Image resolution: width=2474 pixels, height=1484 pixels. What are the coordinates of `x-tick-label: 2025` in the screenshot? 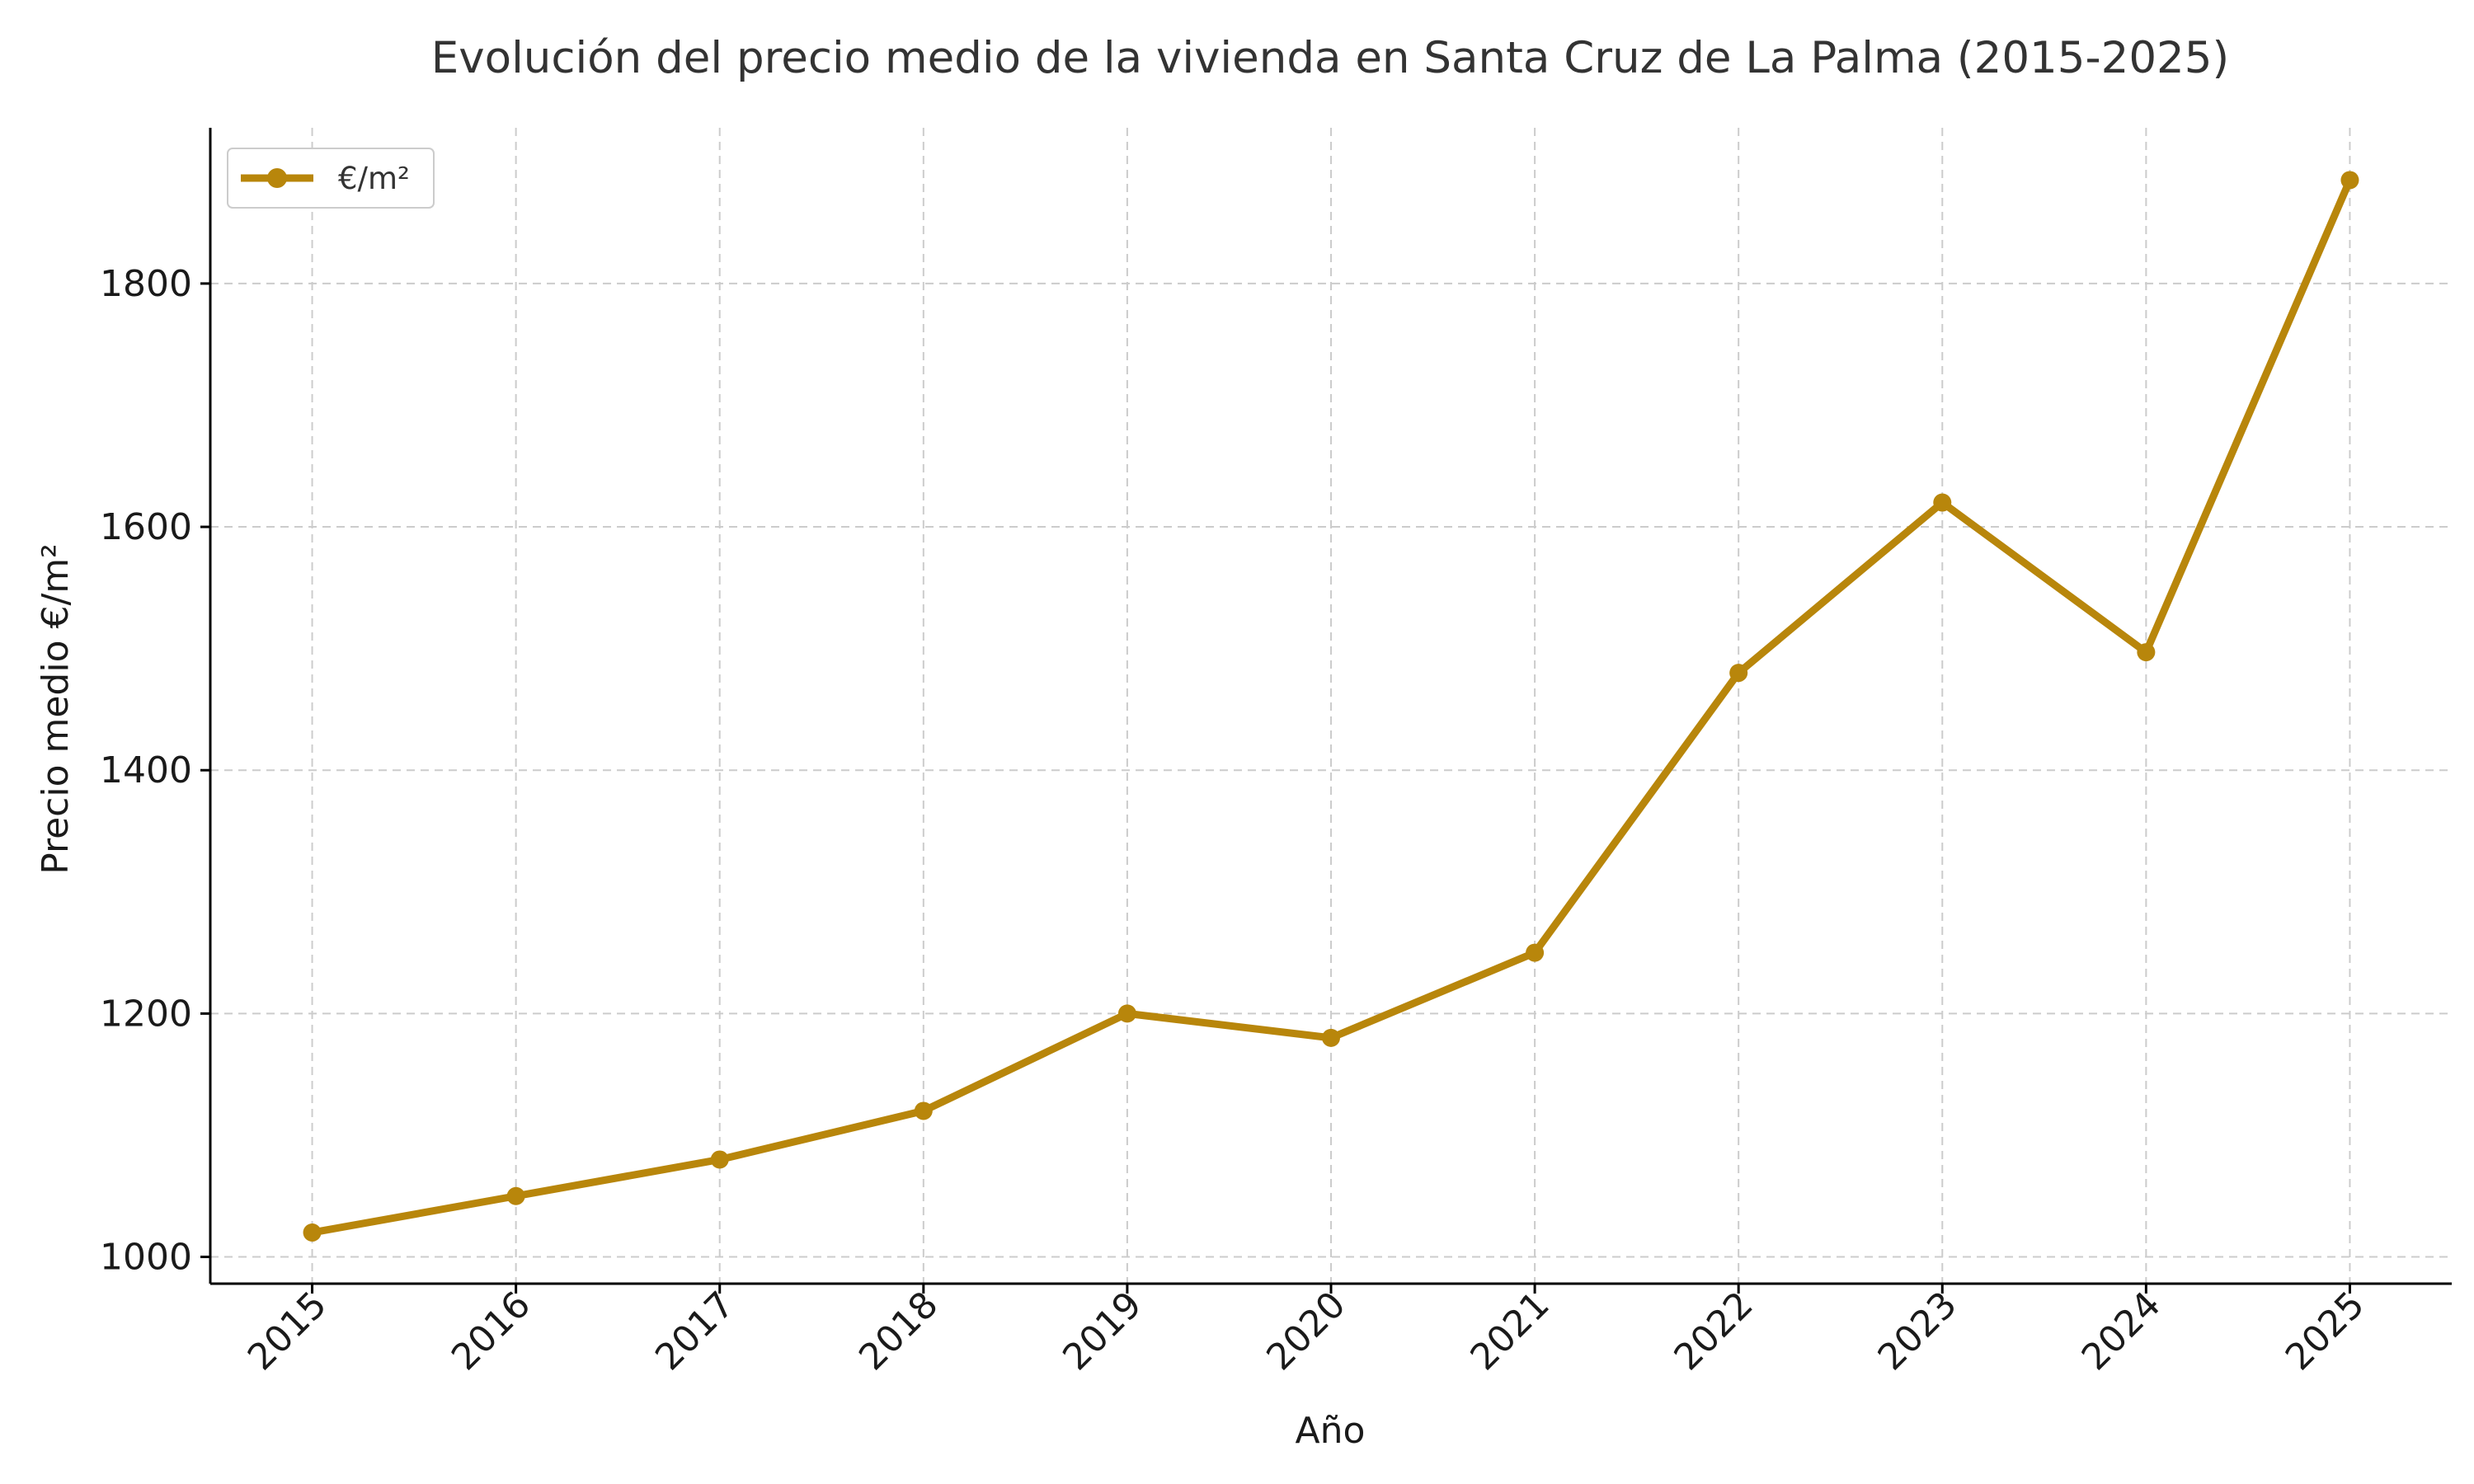 It's located at (2325, 1331).